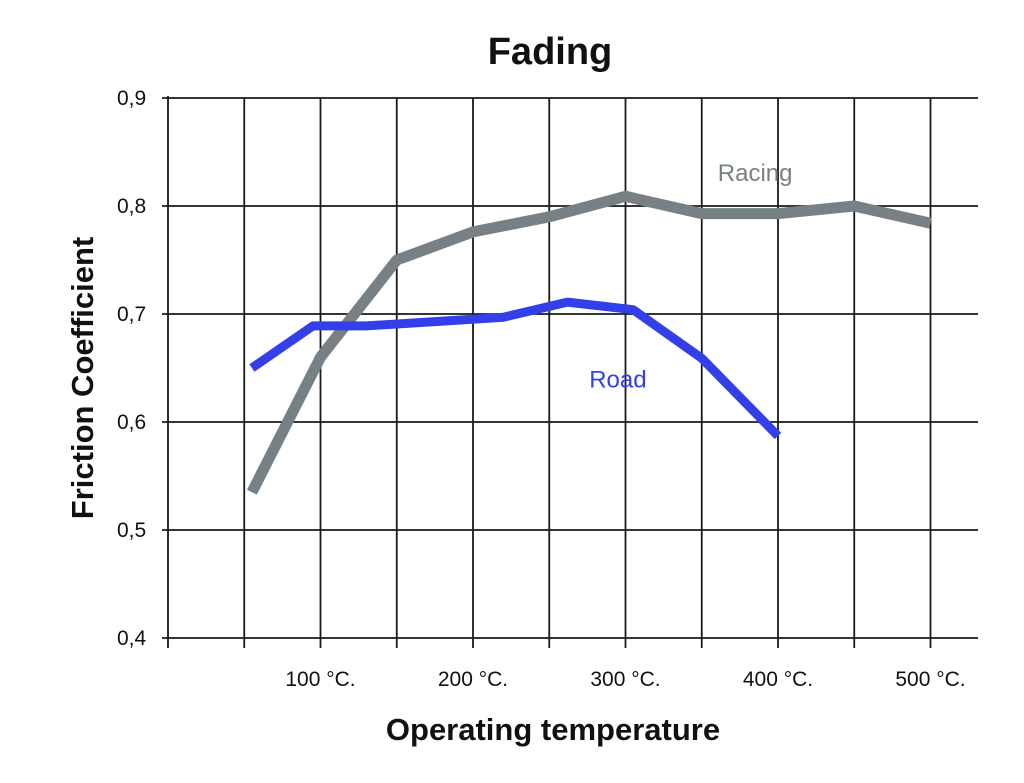 This screenshot has width=1024, height=783. I want to click on series-label-racing: Racing, so click(755, 173).